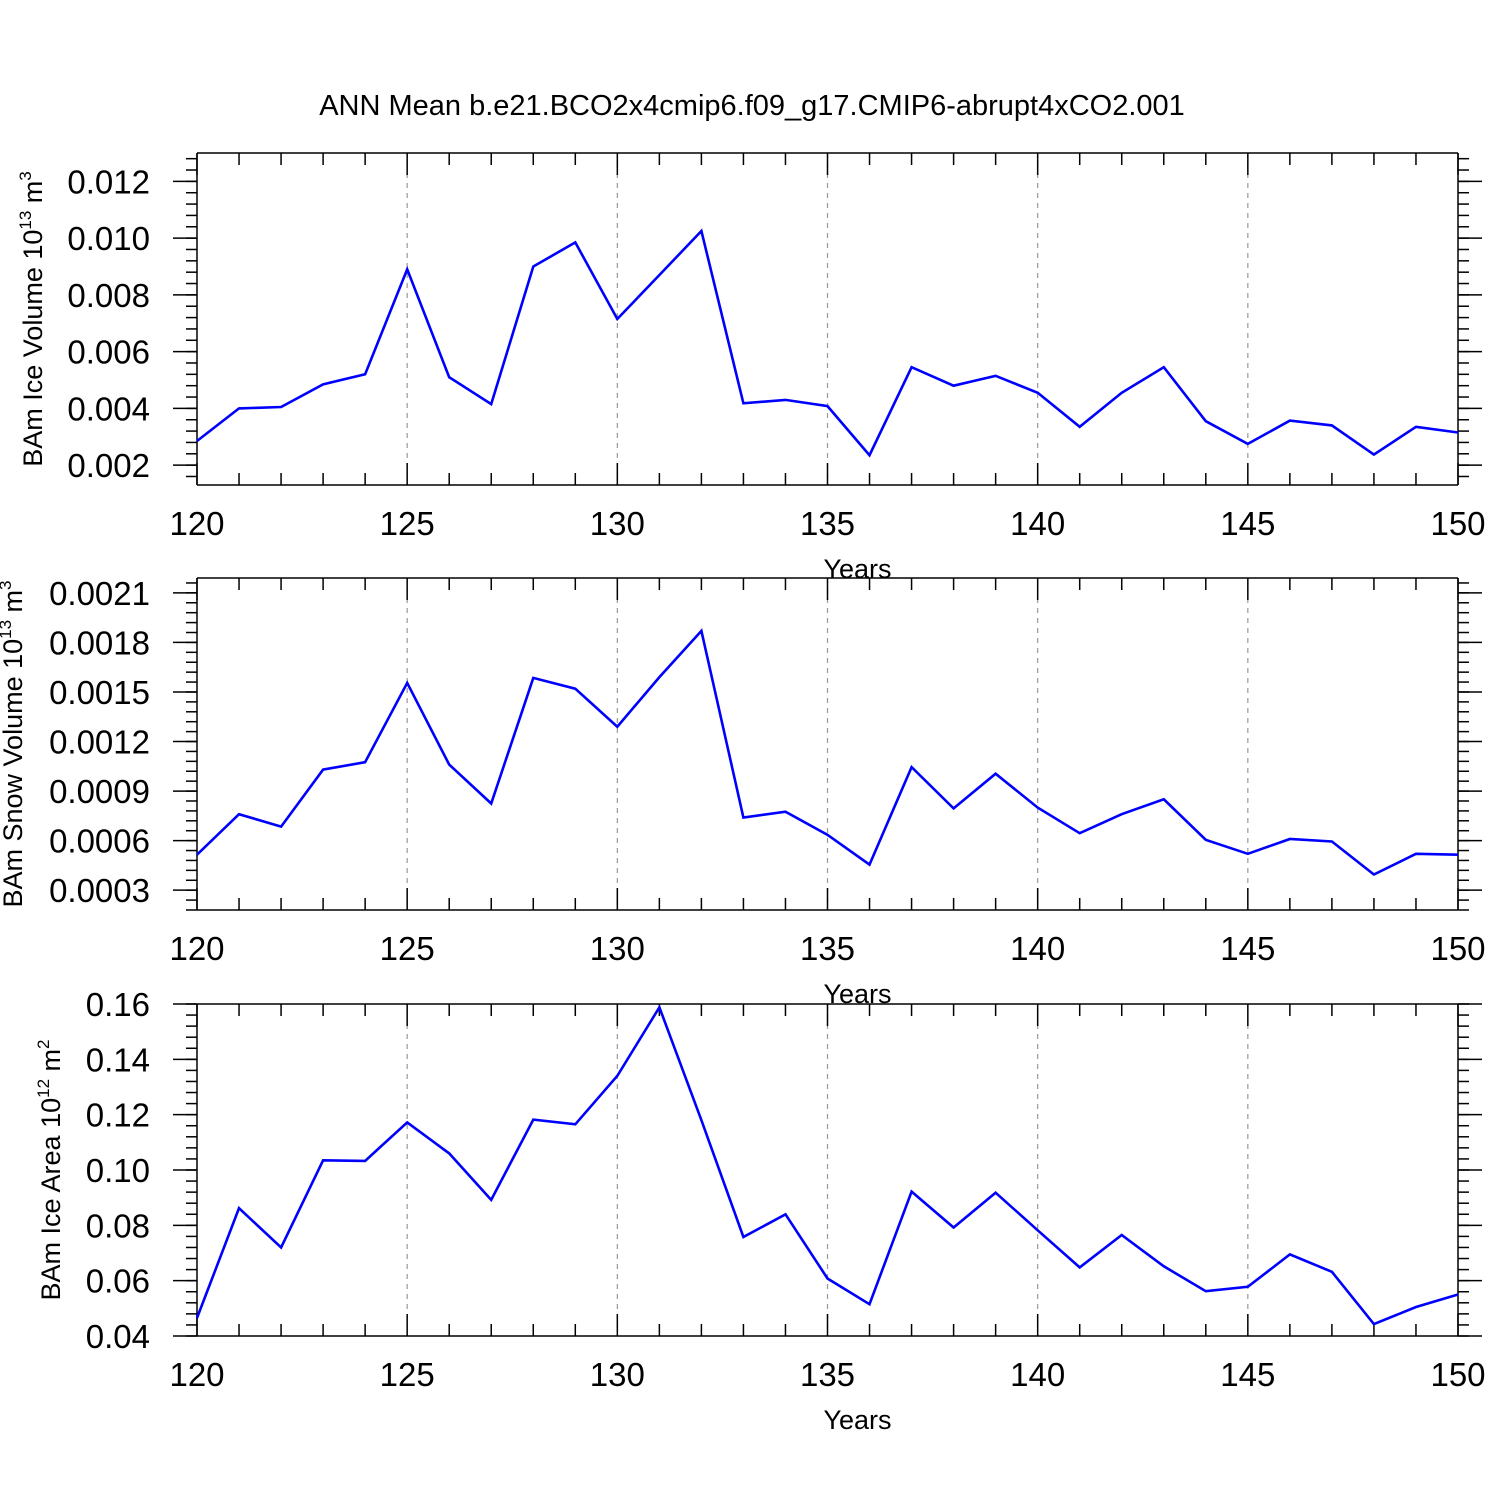 The height and width of the screenshot is (1500, 1500). I want to click on y-tick-label: 0.08, so click(118, 1225).